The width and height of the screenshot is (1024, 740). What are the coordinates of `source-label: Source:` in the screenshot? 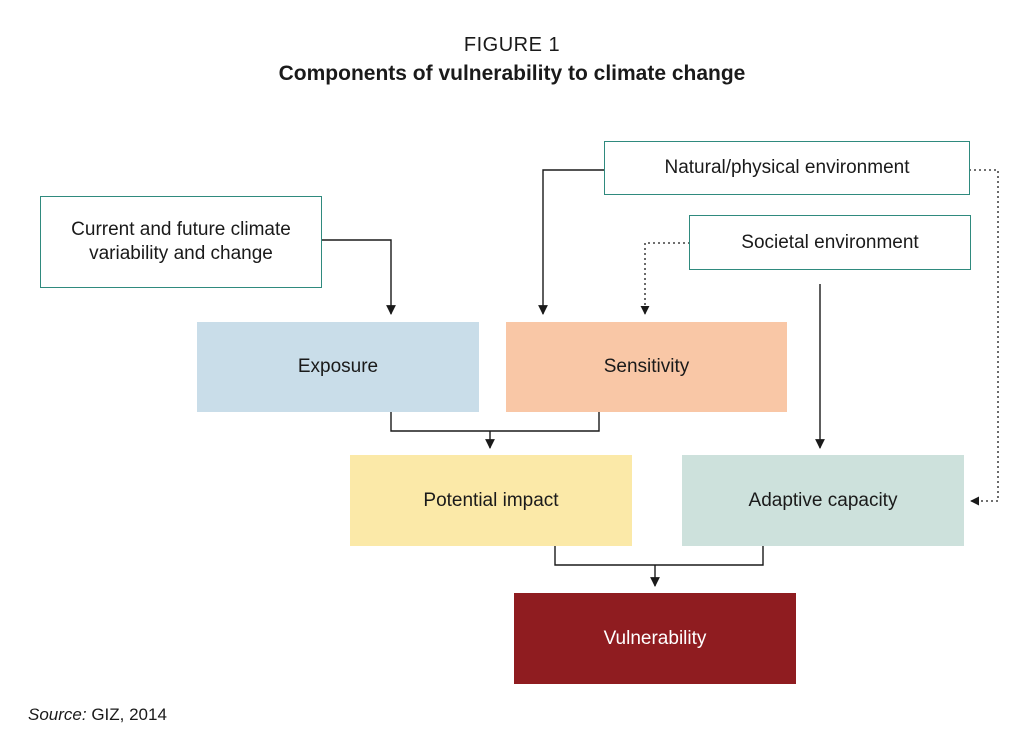 It's located at (57, 714).